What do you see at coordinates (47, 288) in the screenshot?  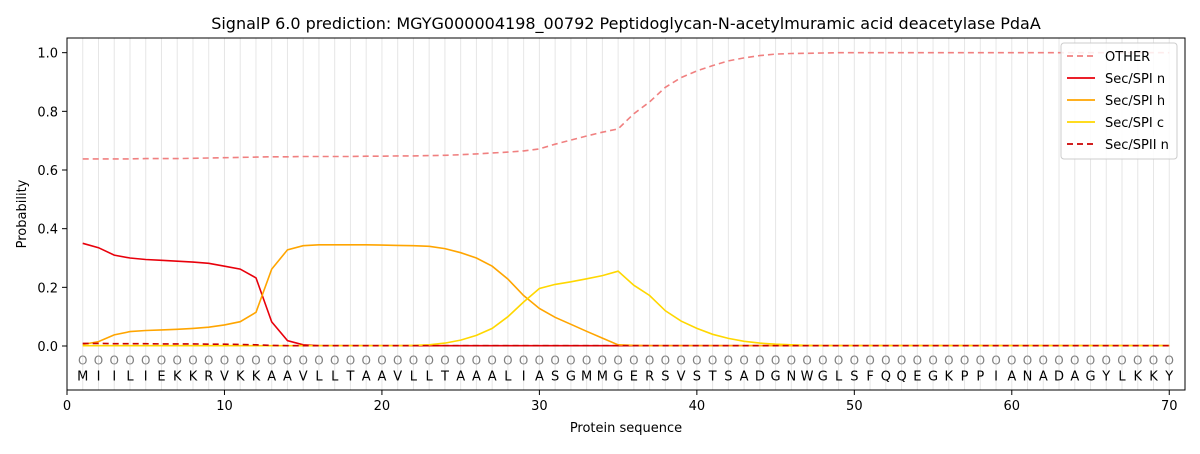 I see `y-tick-label: 0.2` at bounding box center [47, 288].